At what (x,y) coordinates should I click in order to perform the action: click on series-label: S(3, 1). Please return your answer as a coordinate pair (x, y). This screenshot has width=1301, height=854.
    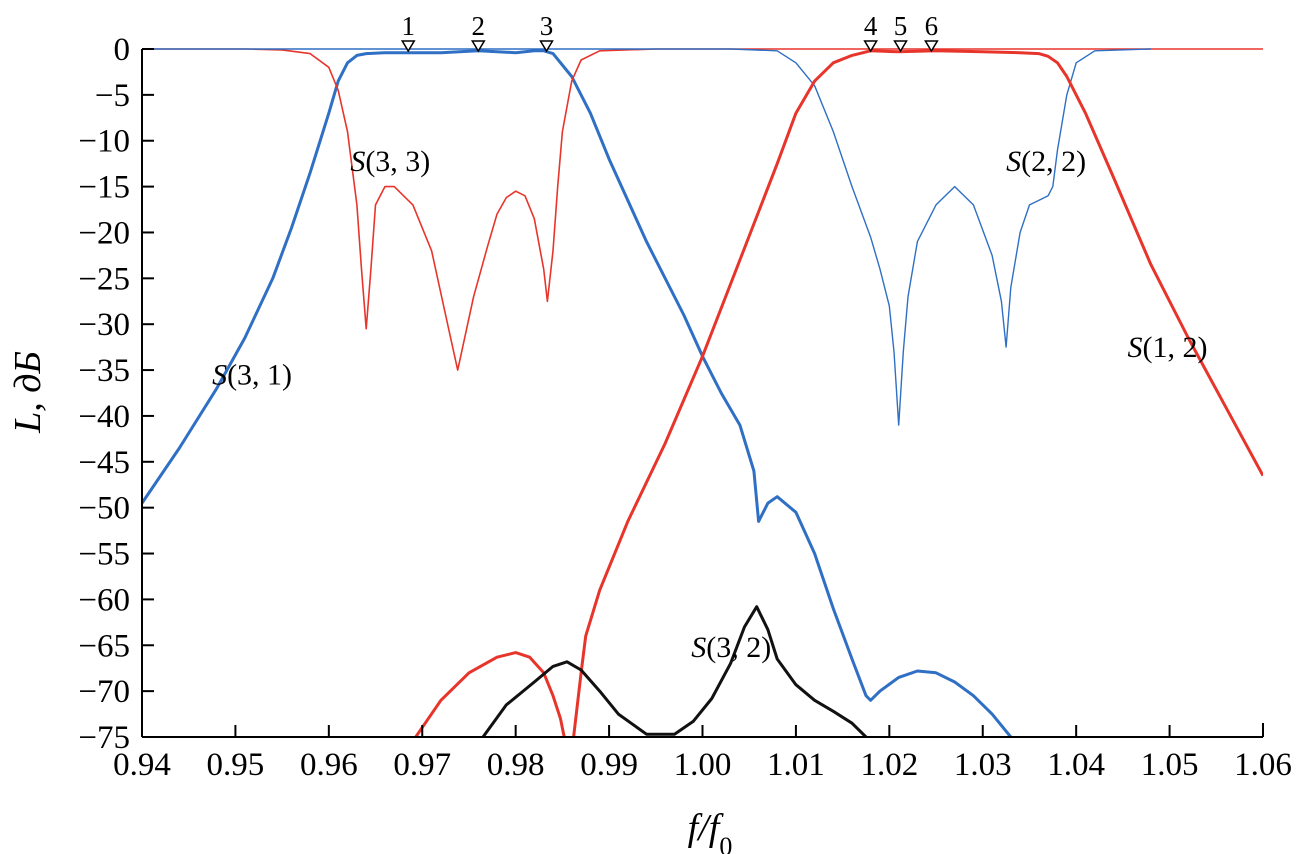
    Looking at the image, I should click on (252, 375).